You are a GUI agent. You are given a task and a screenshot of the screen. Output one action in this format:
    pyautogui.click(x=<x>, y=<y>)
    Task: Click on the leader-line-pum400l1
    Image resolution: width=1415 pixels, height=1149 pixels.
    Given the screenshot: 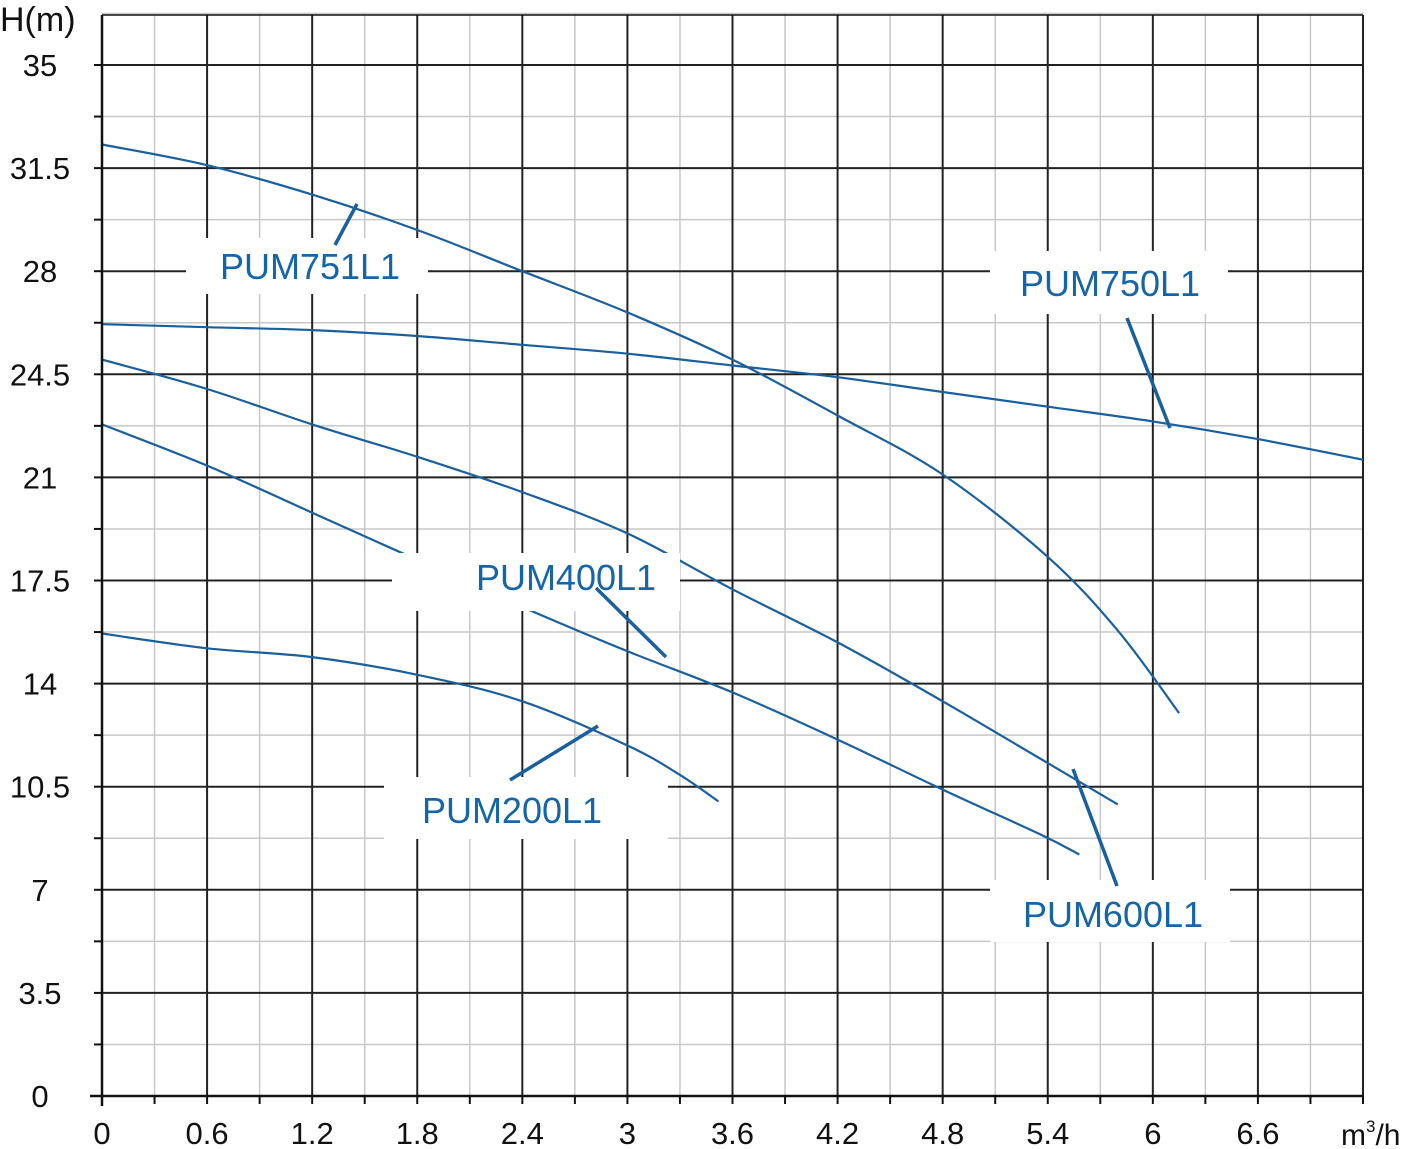 What is the action you would take?
    pyautogui.click(x=631, y=622)
    